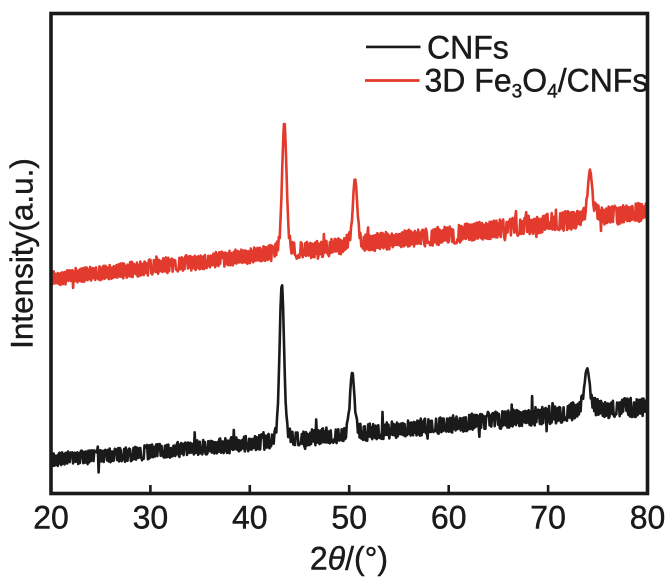 This screenshot has width=672, height=582. I want to click on svg-text: 3D Fe3O4/CNFs, so click(537, 83).